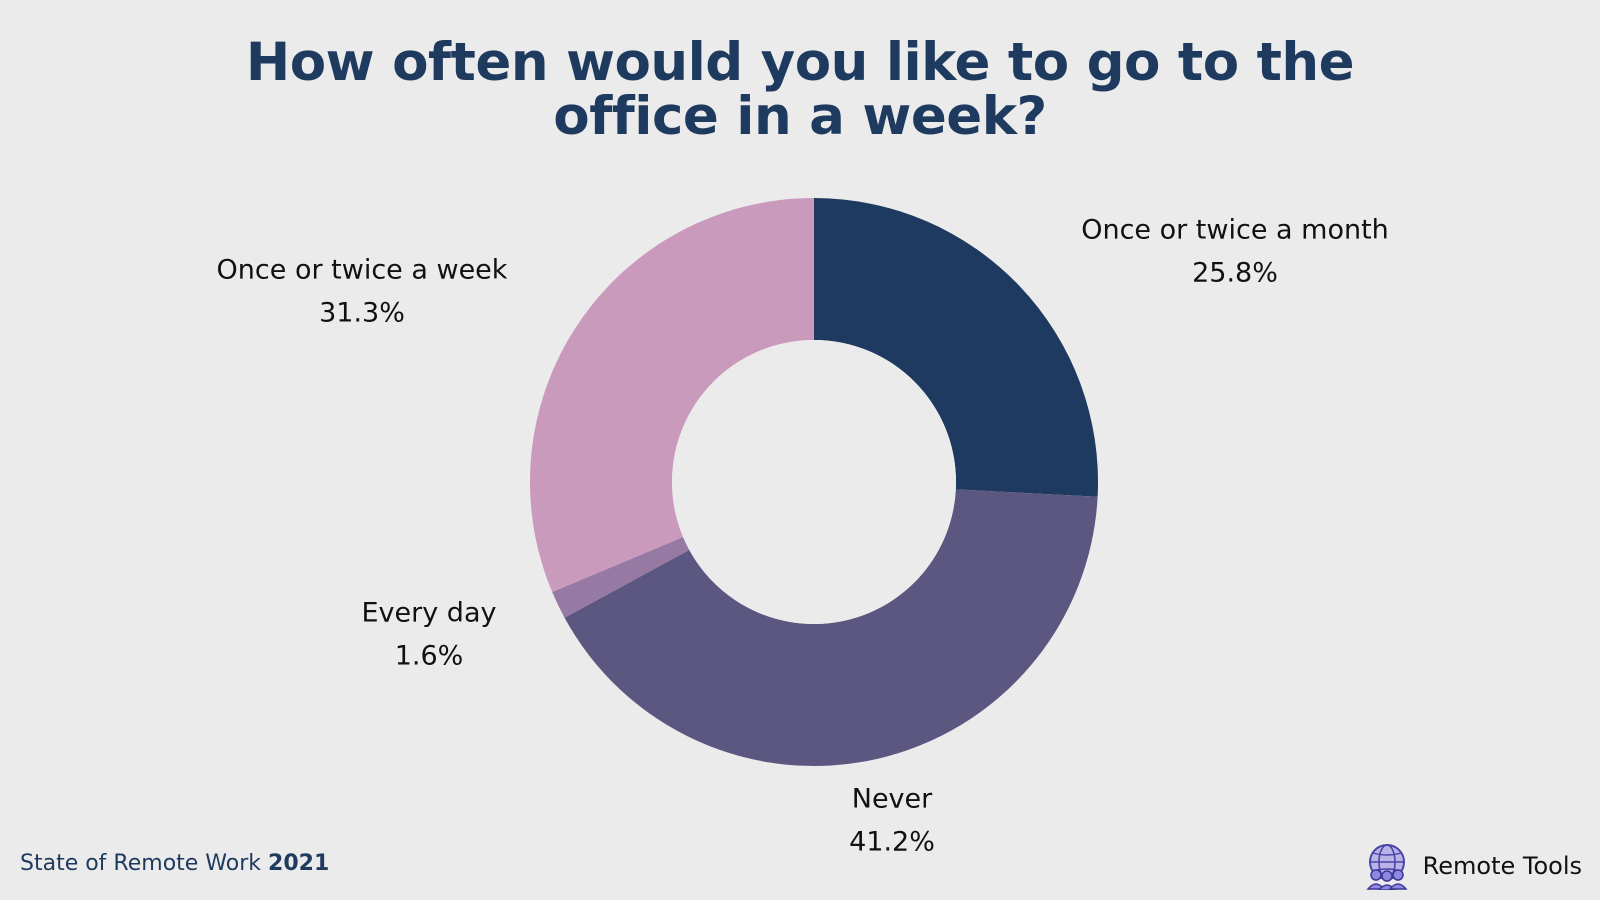 Image resolution: width=1600 pixels, height=900 pixels. I want to click on source-year: 2021, so click(299, 863).